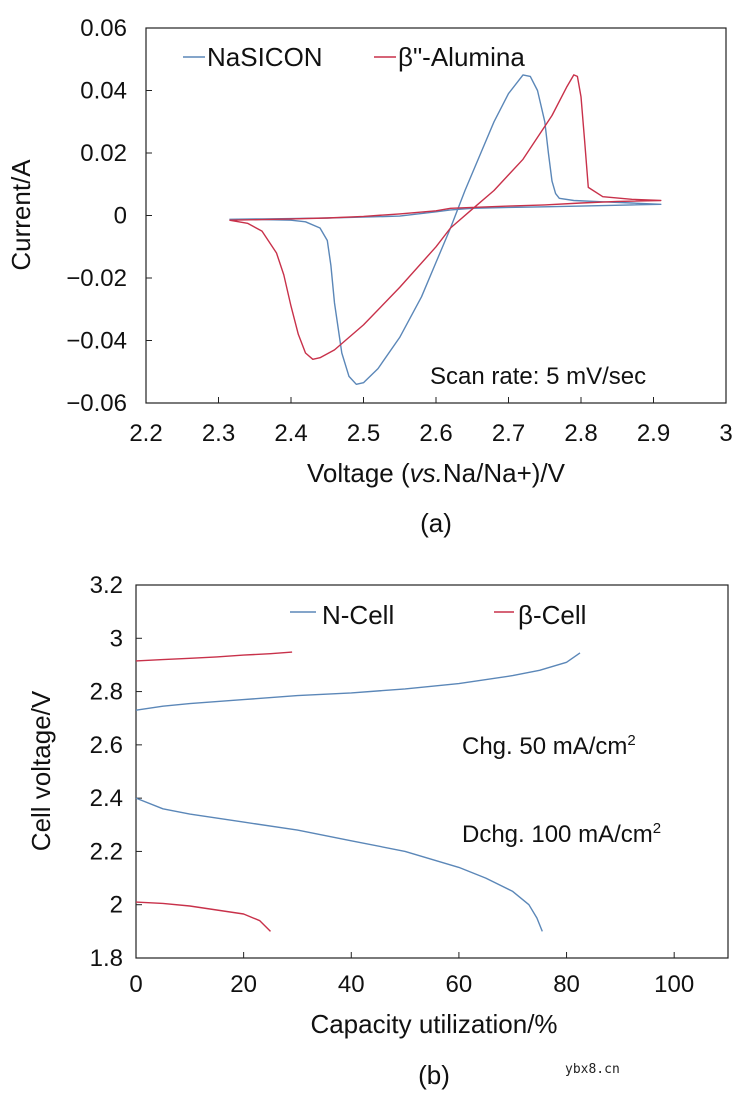 This screenshot has width=742, height=1097. Describe the element at coordinates (265, 57) in the screenshot. I see `legend-label-nasicon: NaSICON` at that location.